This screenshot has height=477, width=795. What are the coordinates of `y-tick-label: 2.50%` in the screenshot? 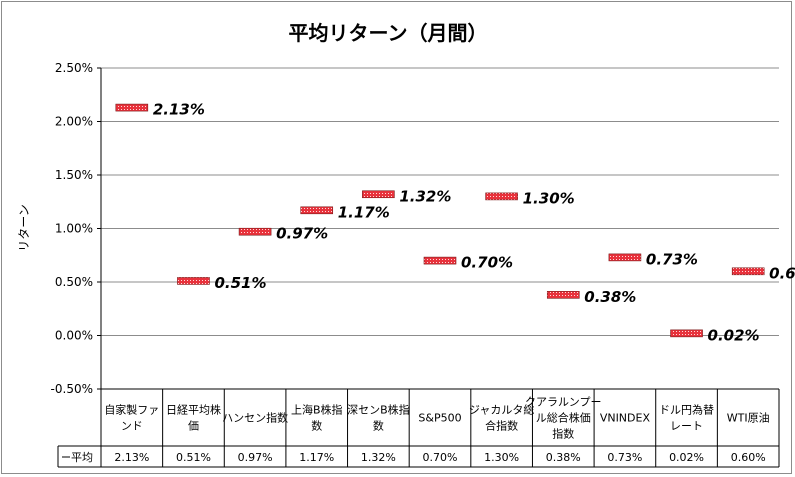 It's located at (74, 68).